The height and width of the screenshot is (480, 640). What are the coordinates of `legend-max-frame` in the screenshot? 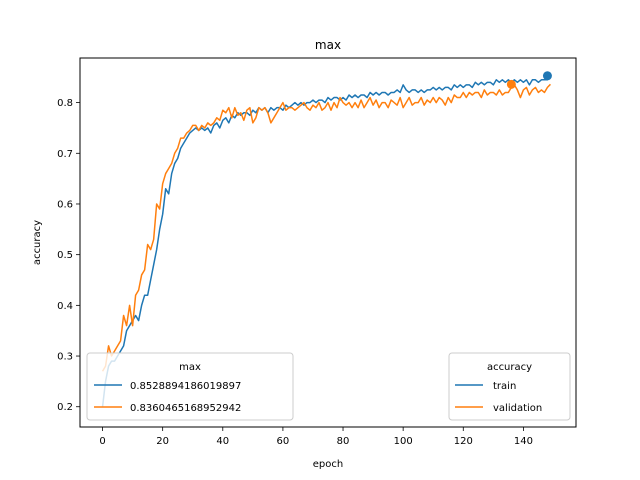 It's located at (190, 386).